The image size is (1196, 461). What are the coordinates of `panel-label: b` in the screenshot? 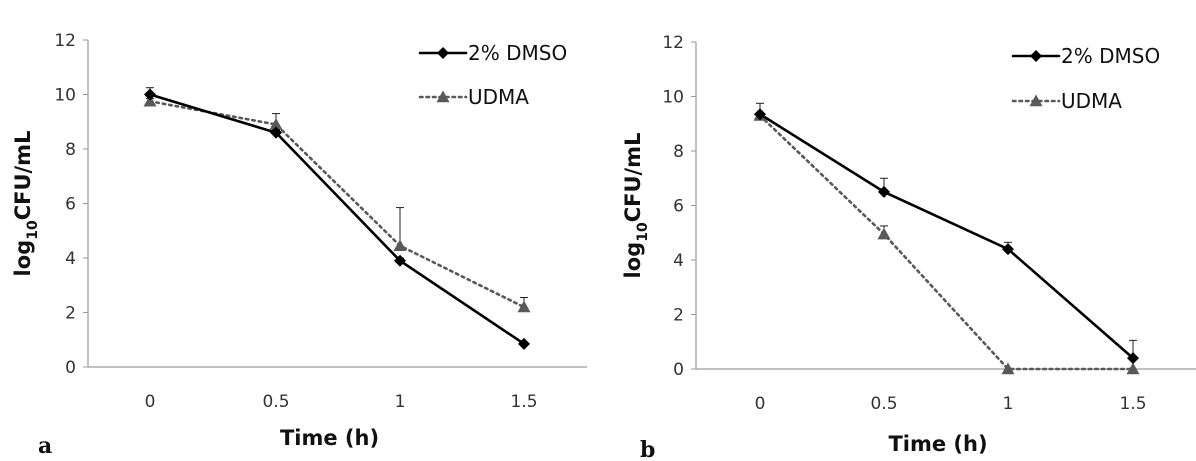 It's located at (647, 449).